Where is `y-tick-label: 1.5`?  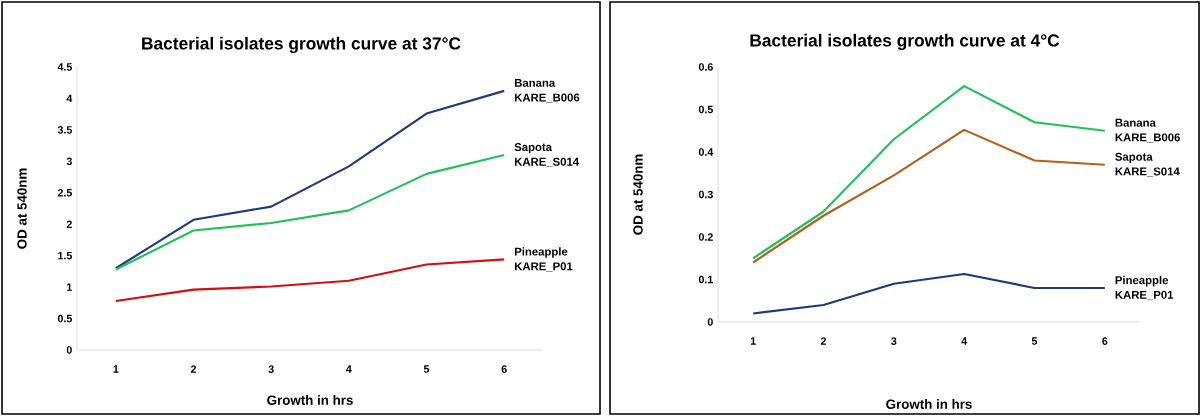 y-tick-label: 1.5 is located at coordinates (65, 255).